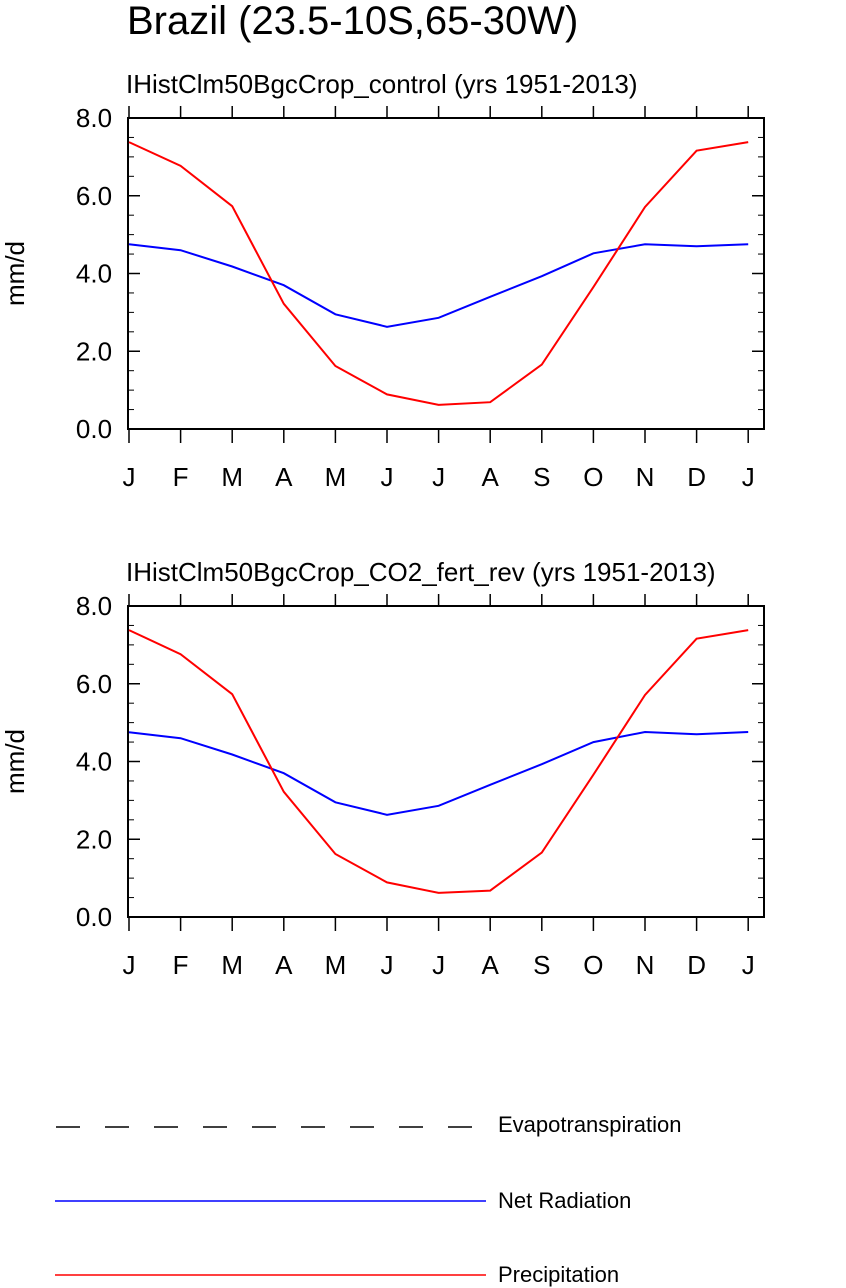 This screenshot has width=846, height=1288. I want to click on panel-1-xtick-label: N, so click(645, 477).